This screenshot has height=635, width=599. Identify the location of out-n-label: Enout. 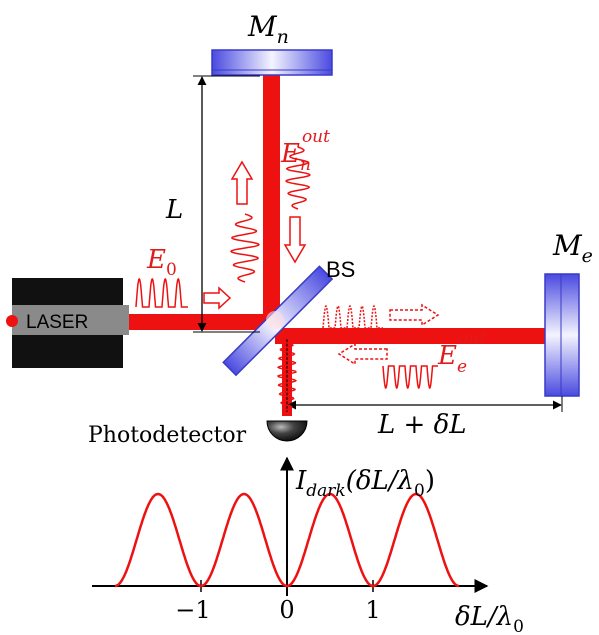
(305, 151).